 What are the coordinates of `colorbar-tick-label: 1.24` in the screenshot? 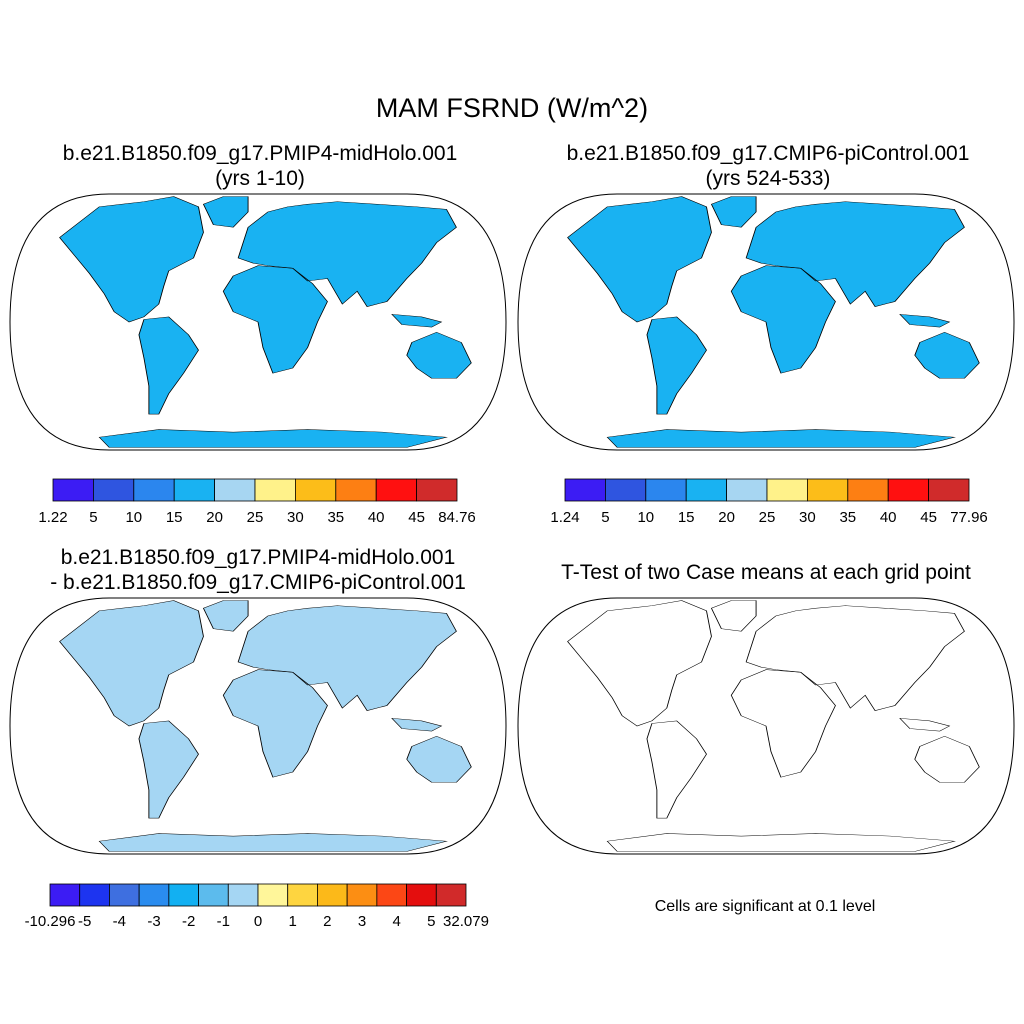 It's located at (564, 517).